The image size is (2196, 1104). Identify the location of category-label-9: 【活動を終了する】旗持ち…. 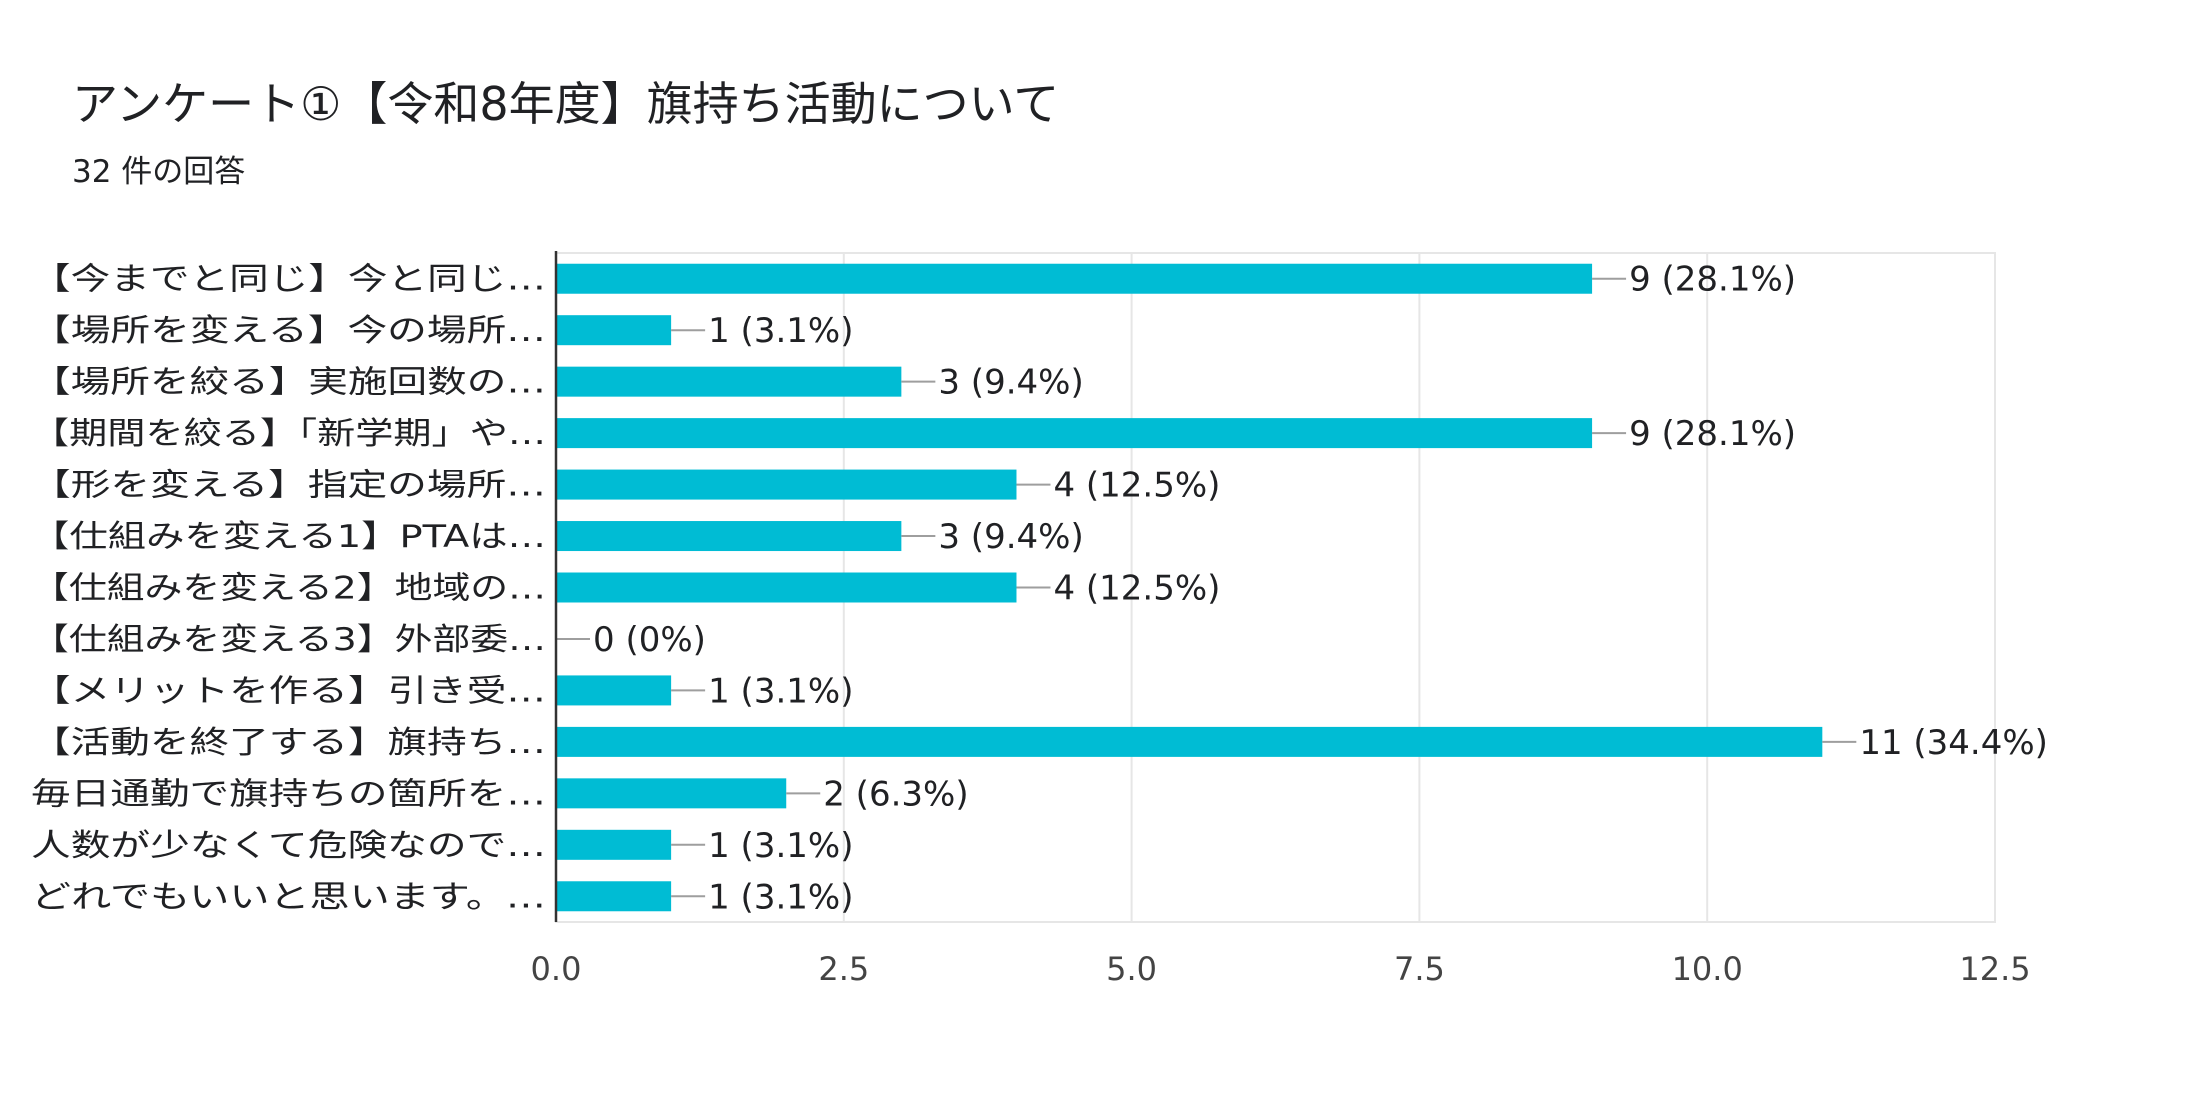
(288, 743).